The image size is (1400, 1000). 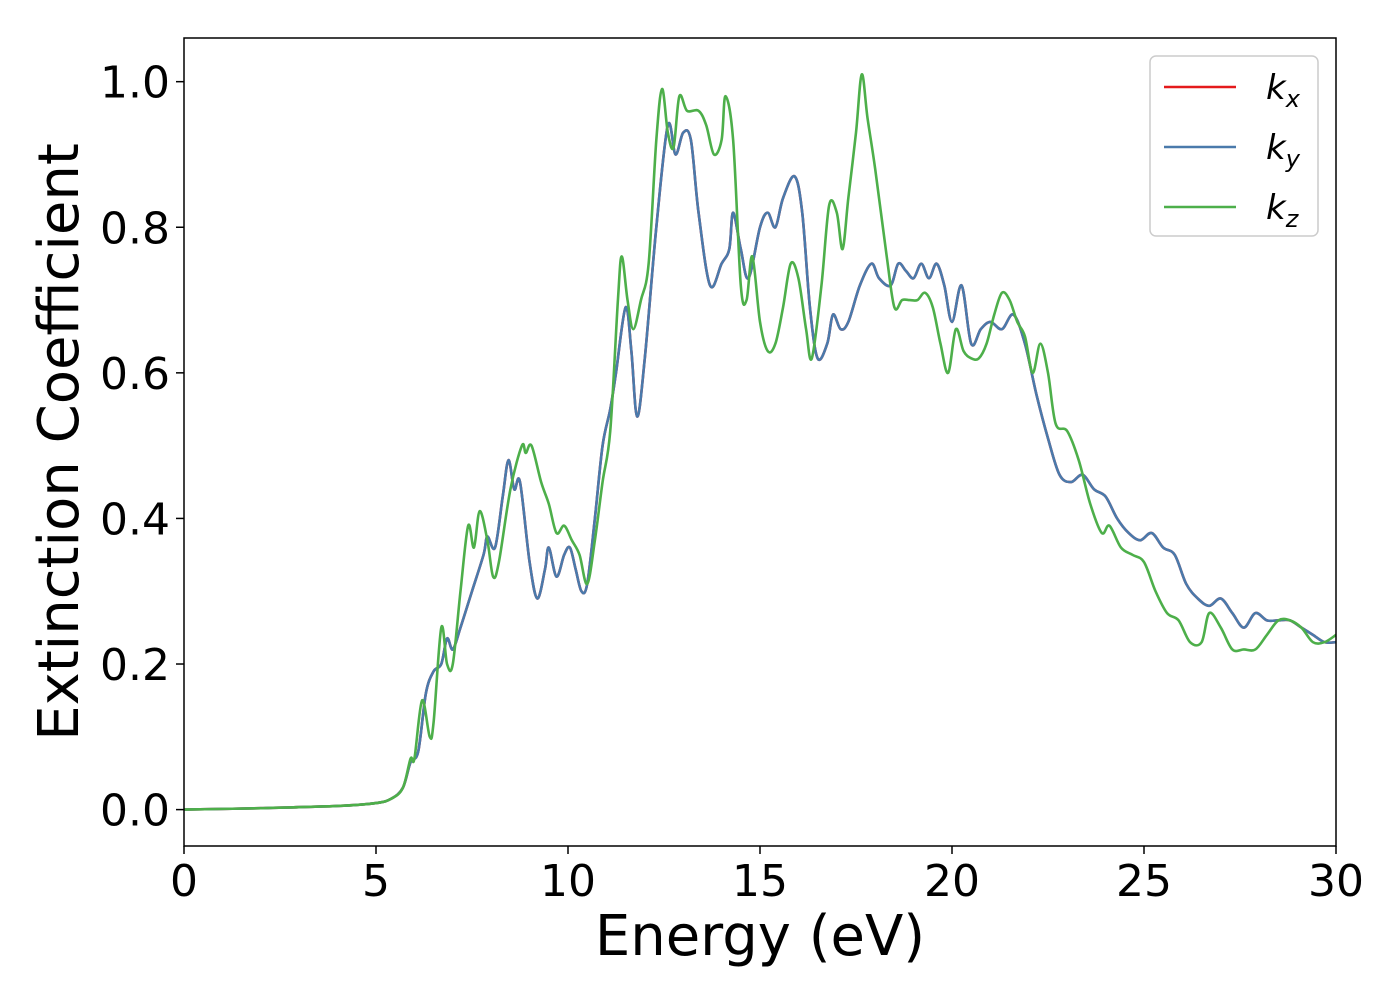 I want to click on x-tick-label: 20, so click(x=952, y=881).